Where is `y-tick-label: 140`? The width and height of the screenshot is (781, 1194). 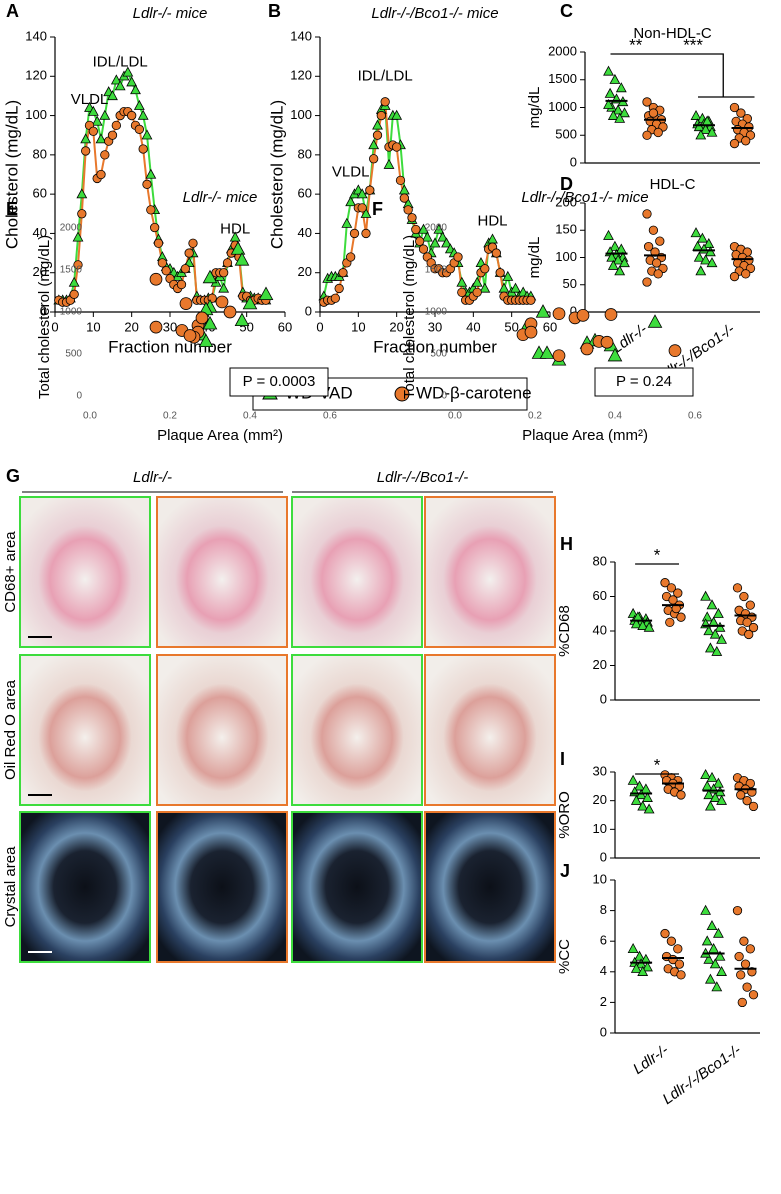
y-tick-label: 140 is located at coordinates (36, 35).